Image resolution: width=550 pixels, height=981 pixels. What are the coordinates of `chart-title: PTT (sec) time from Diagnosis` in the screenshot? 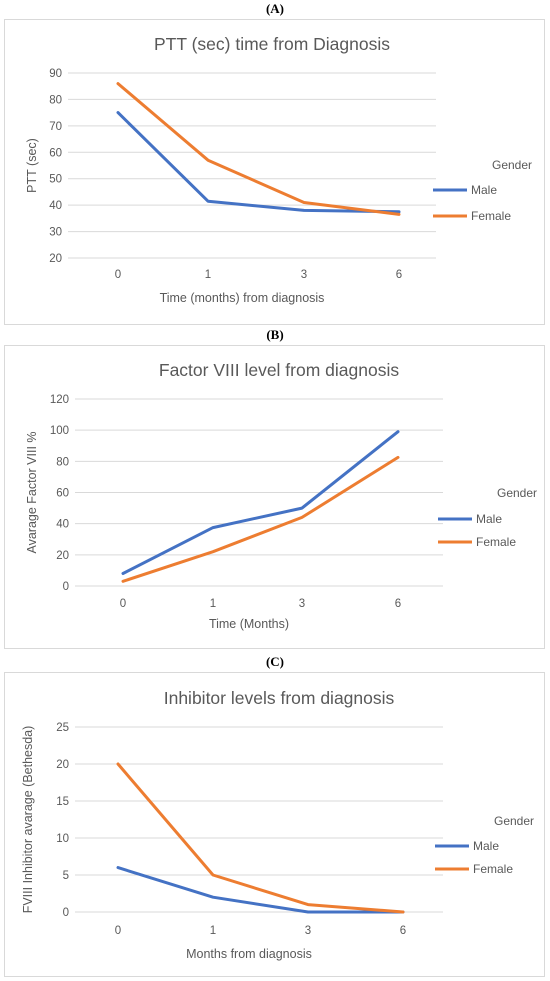 It's located at (272, 44).